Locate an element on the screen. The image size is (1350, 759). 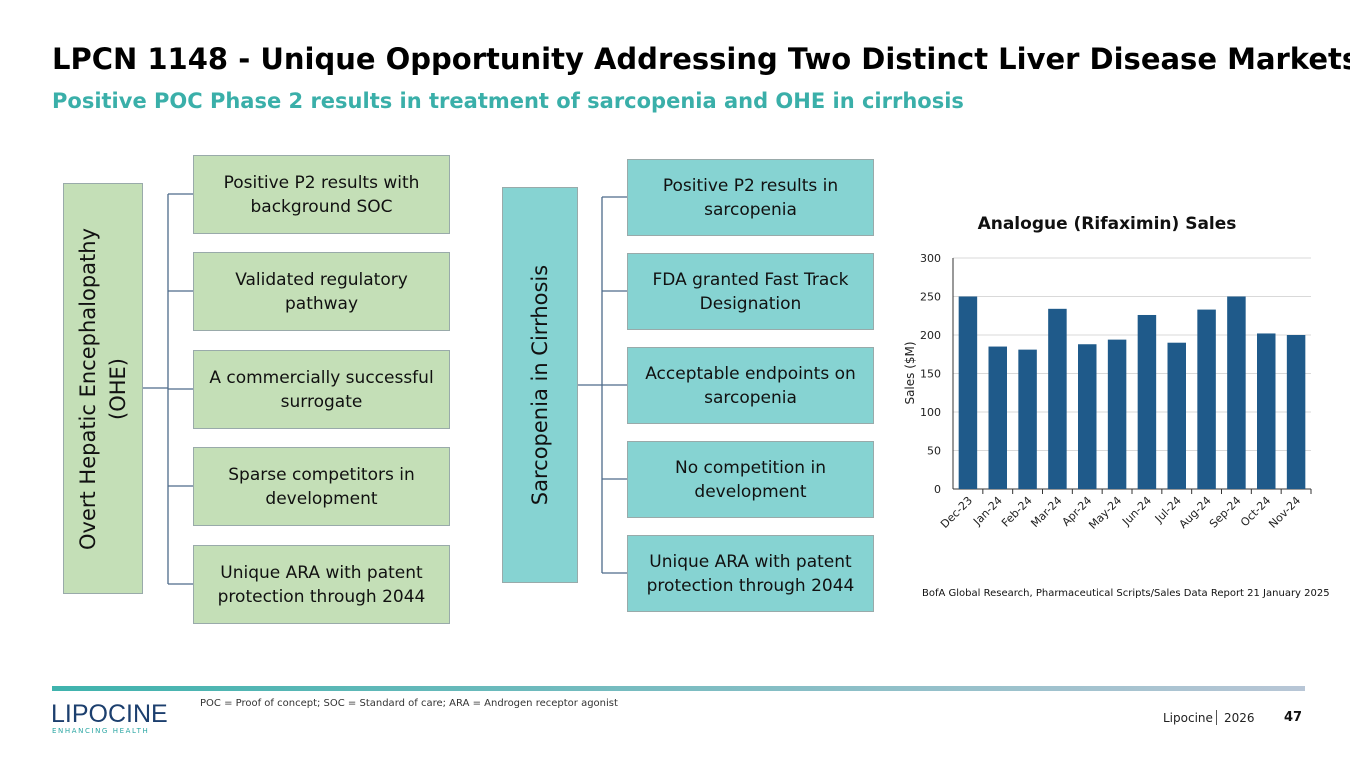
x-tick-label: Dec-23 is located at coordinates (956, 512).